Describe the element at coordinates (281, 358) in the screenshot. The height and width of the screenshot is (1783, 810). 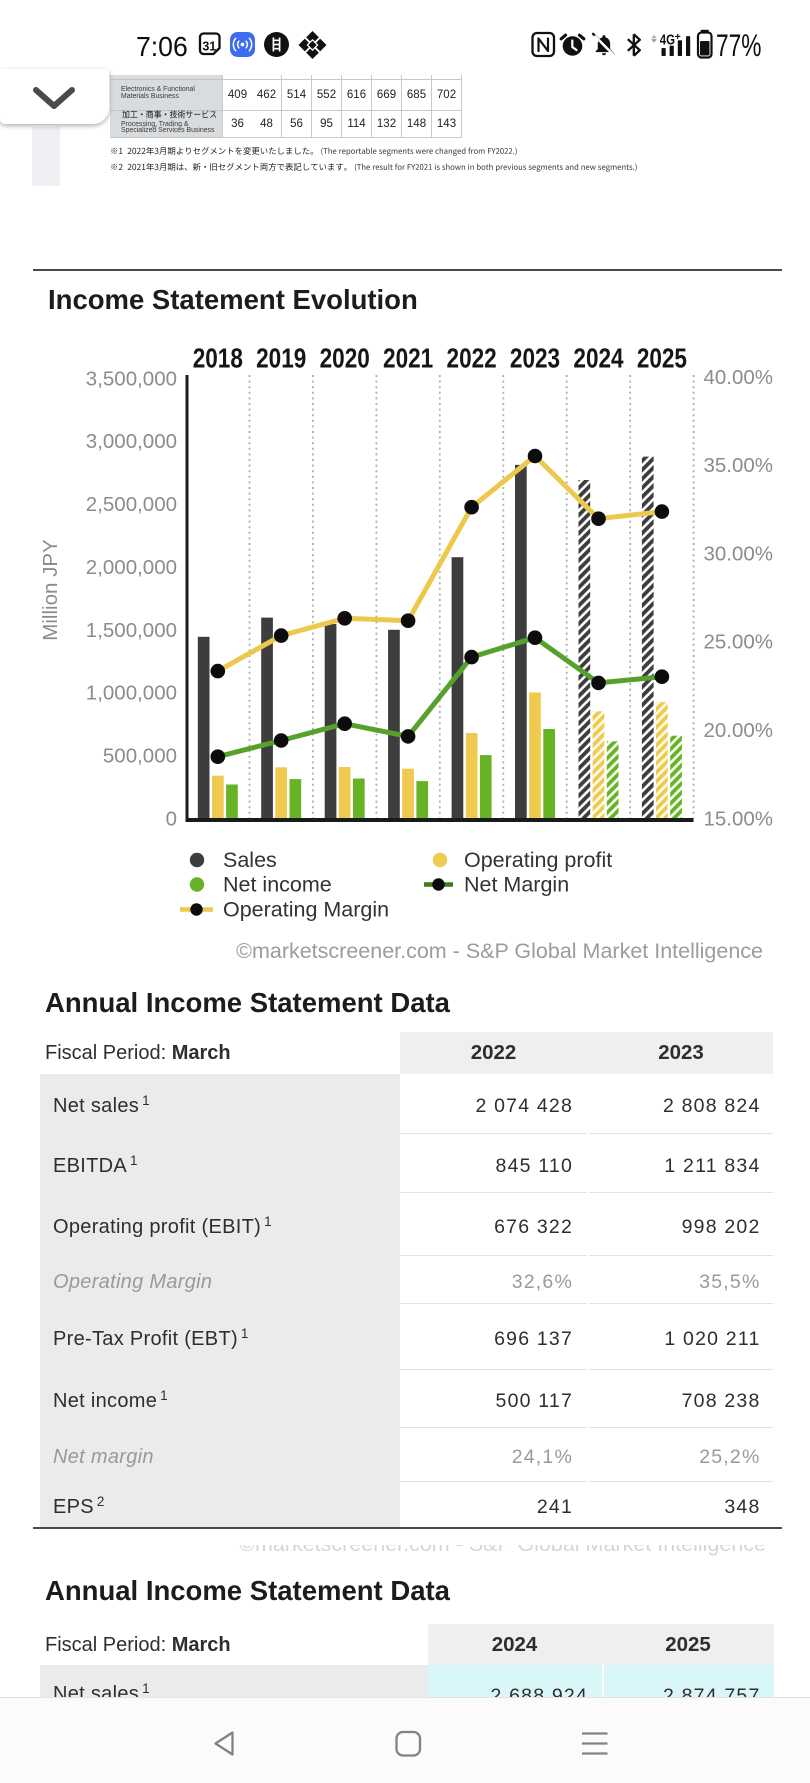
I see `svg-text: 2019` at that location.